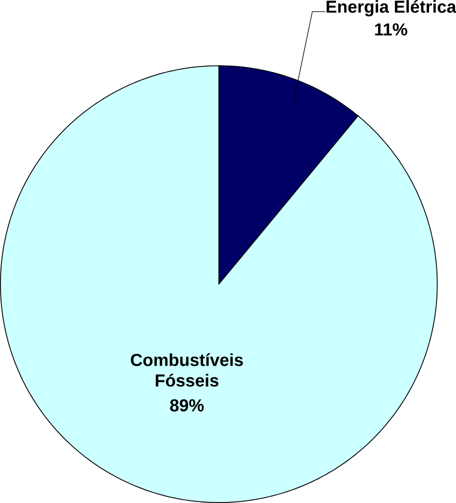 Image resolution: width=456 pixels, height=503 pixels. What do you see at coordinates (186, 370) in the screenshot?
I see `slice-label: Combustíveis Fósseis` at bounding box center [186, 370].